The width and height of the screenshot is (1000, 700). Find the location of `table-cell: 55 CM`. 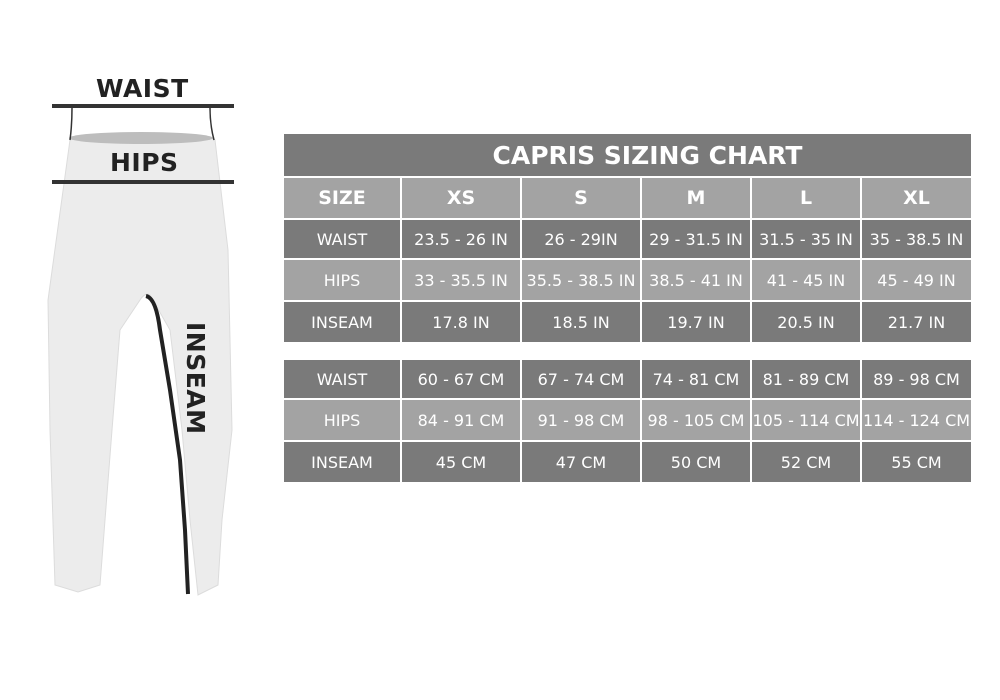

table-cell: 55 CM is located at coordinates (916, 462).